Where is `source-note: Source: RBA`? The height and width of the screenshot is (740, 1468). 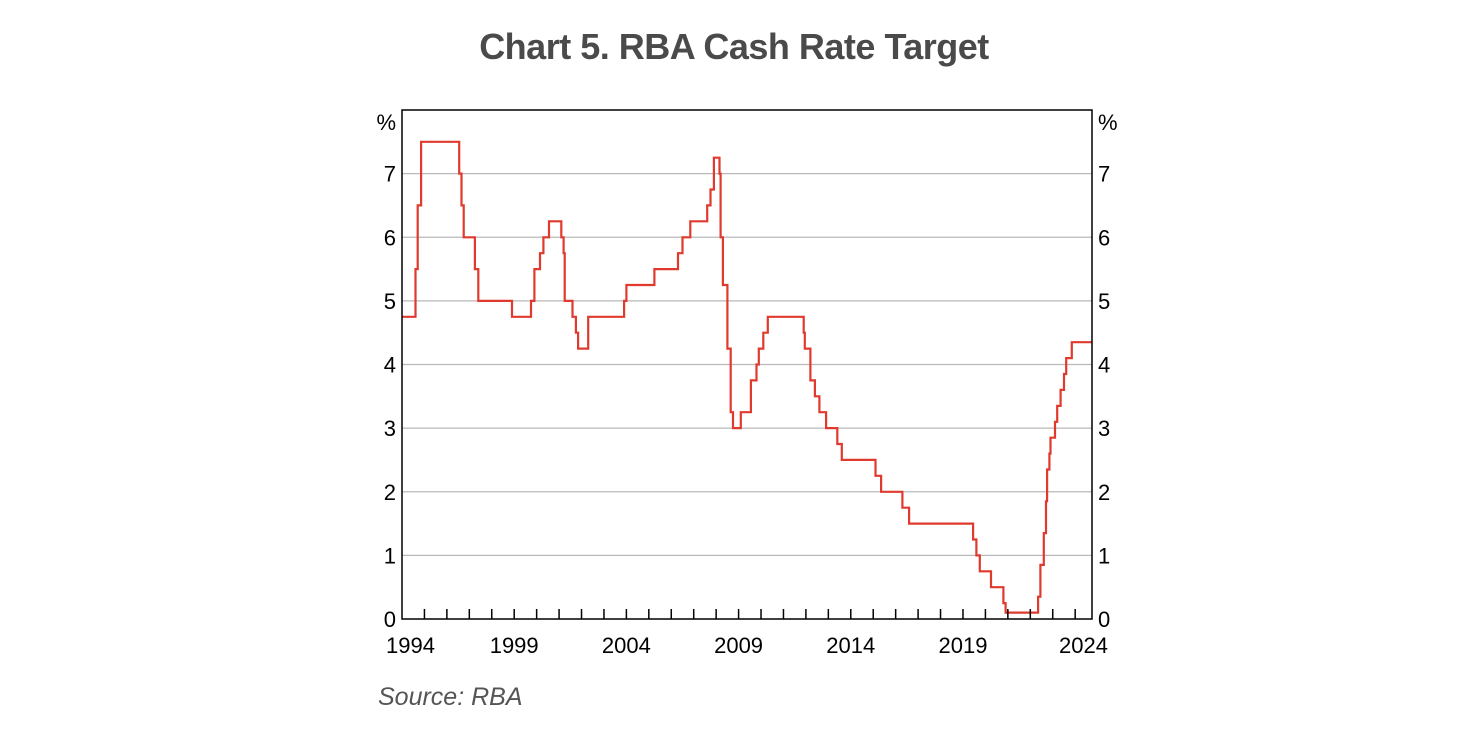
source-note: Source: RBA is located at coordinates (450, 697).